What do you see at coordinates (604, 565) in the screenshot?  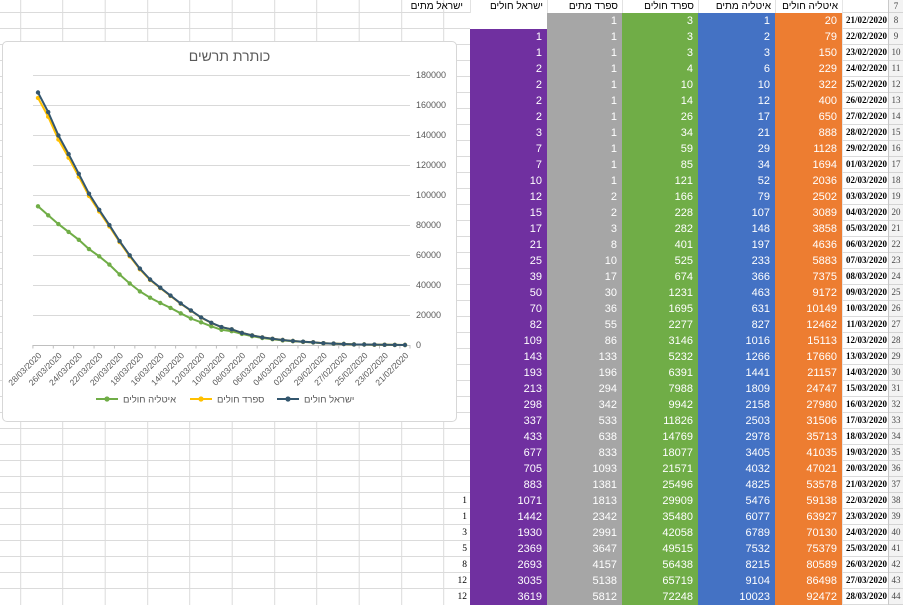 I see `cell-spain-deaths: 4157` at bounding box center [604, 565].